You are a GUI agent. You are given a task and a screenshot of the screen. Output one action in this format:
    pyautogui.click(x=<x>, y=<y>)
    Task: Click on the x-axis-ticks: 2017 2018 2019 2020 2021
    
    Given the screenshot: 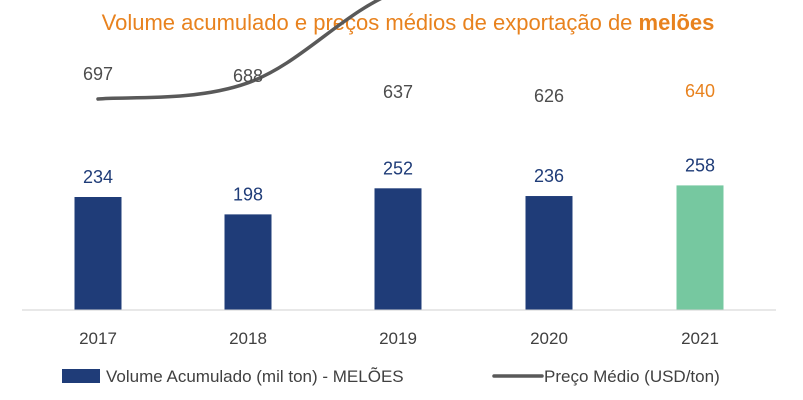 What is the action you would take?
    pyautogui.click(x=399, y=338)
    